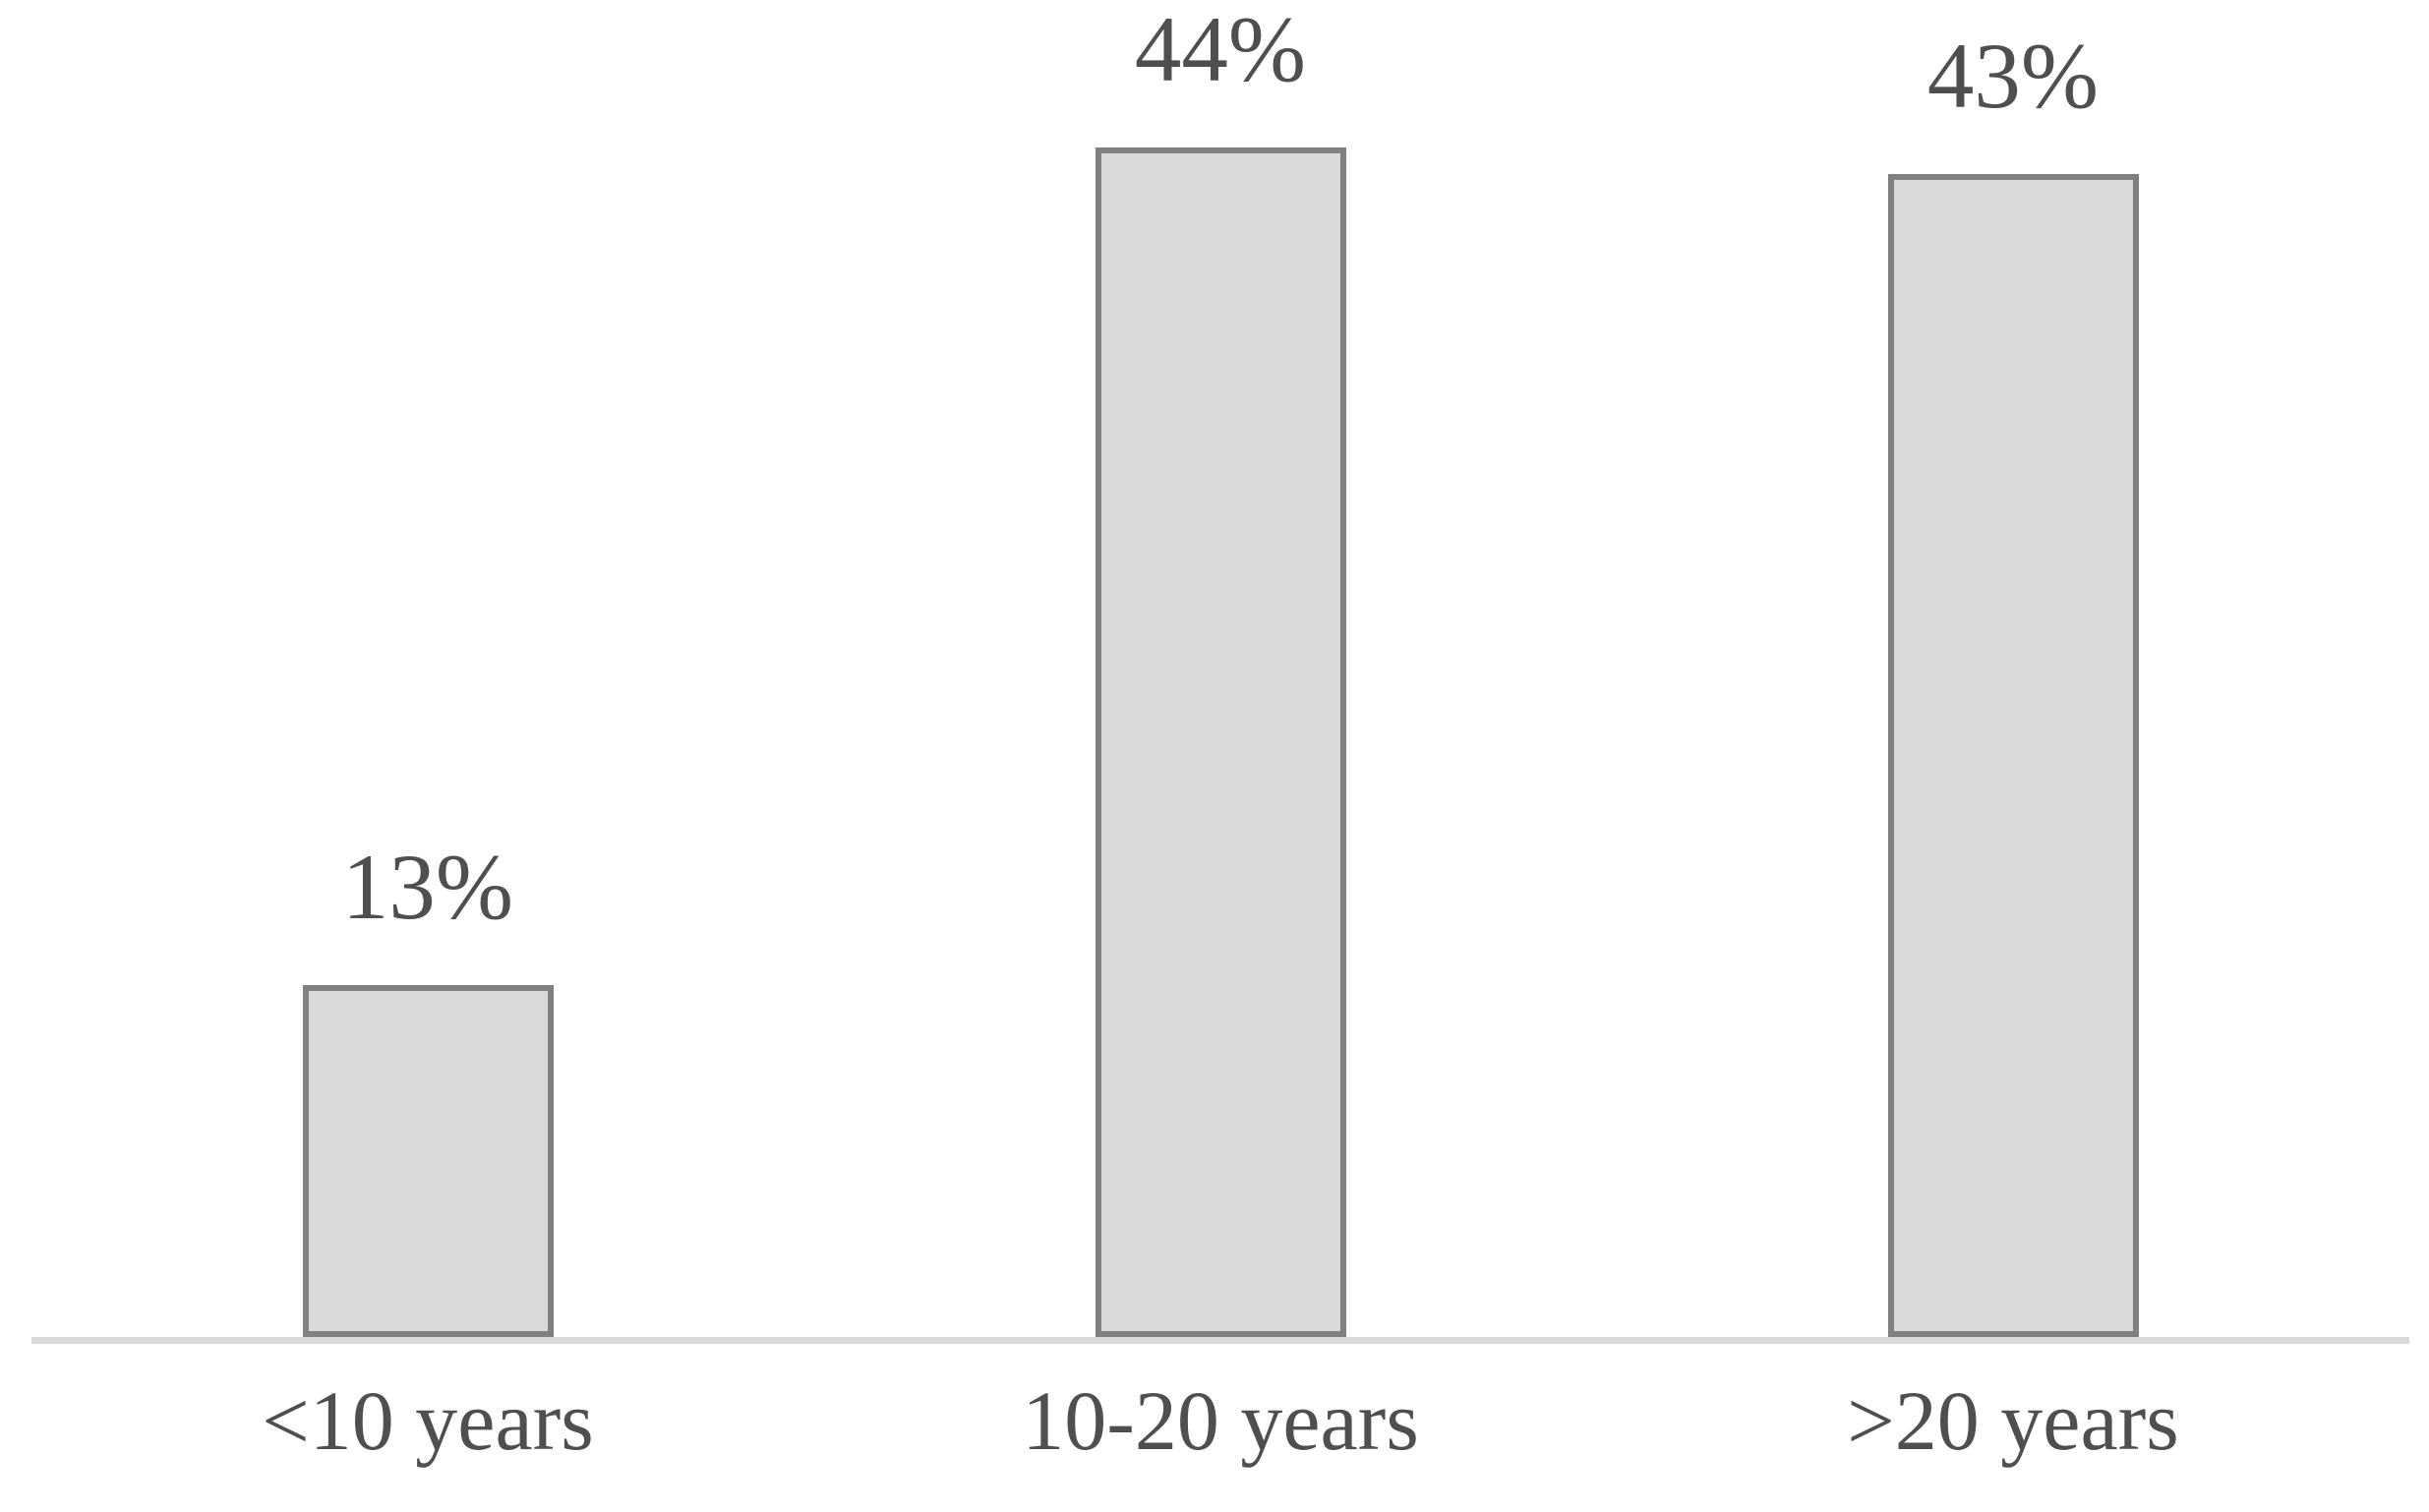 This screenshot has height=1512, width=2429. What do you see at coordinates (2013, 1420) in the screenshot?
I see `x-axis-label: >20 years` at bounding box center [2013, 1420].